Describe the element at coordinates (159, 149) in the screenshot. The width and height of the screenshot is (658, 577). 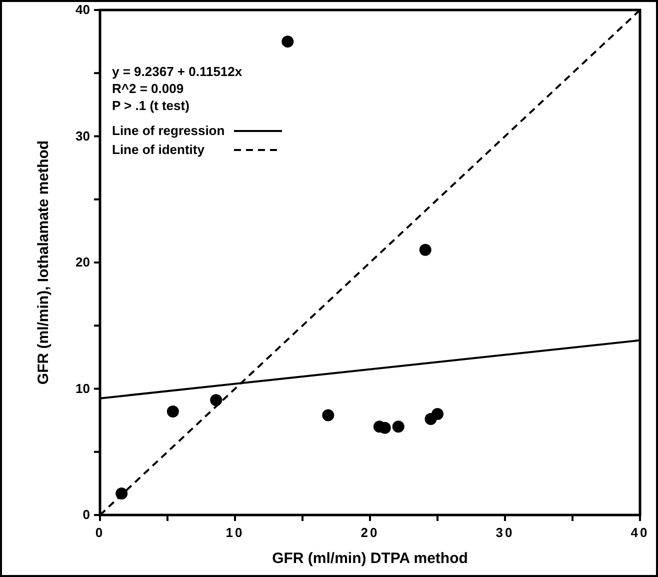
I see `legend-label: Line of identity` at that location.